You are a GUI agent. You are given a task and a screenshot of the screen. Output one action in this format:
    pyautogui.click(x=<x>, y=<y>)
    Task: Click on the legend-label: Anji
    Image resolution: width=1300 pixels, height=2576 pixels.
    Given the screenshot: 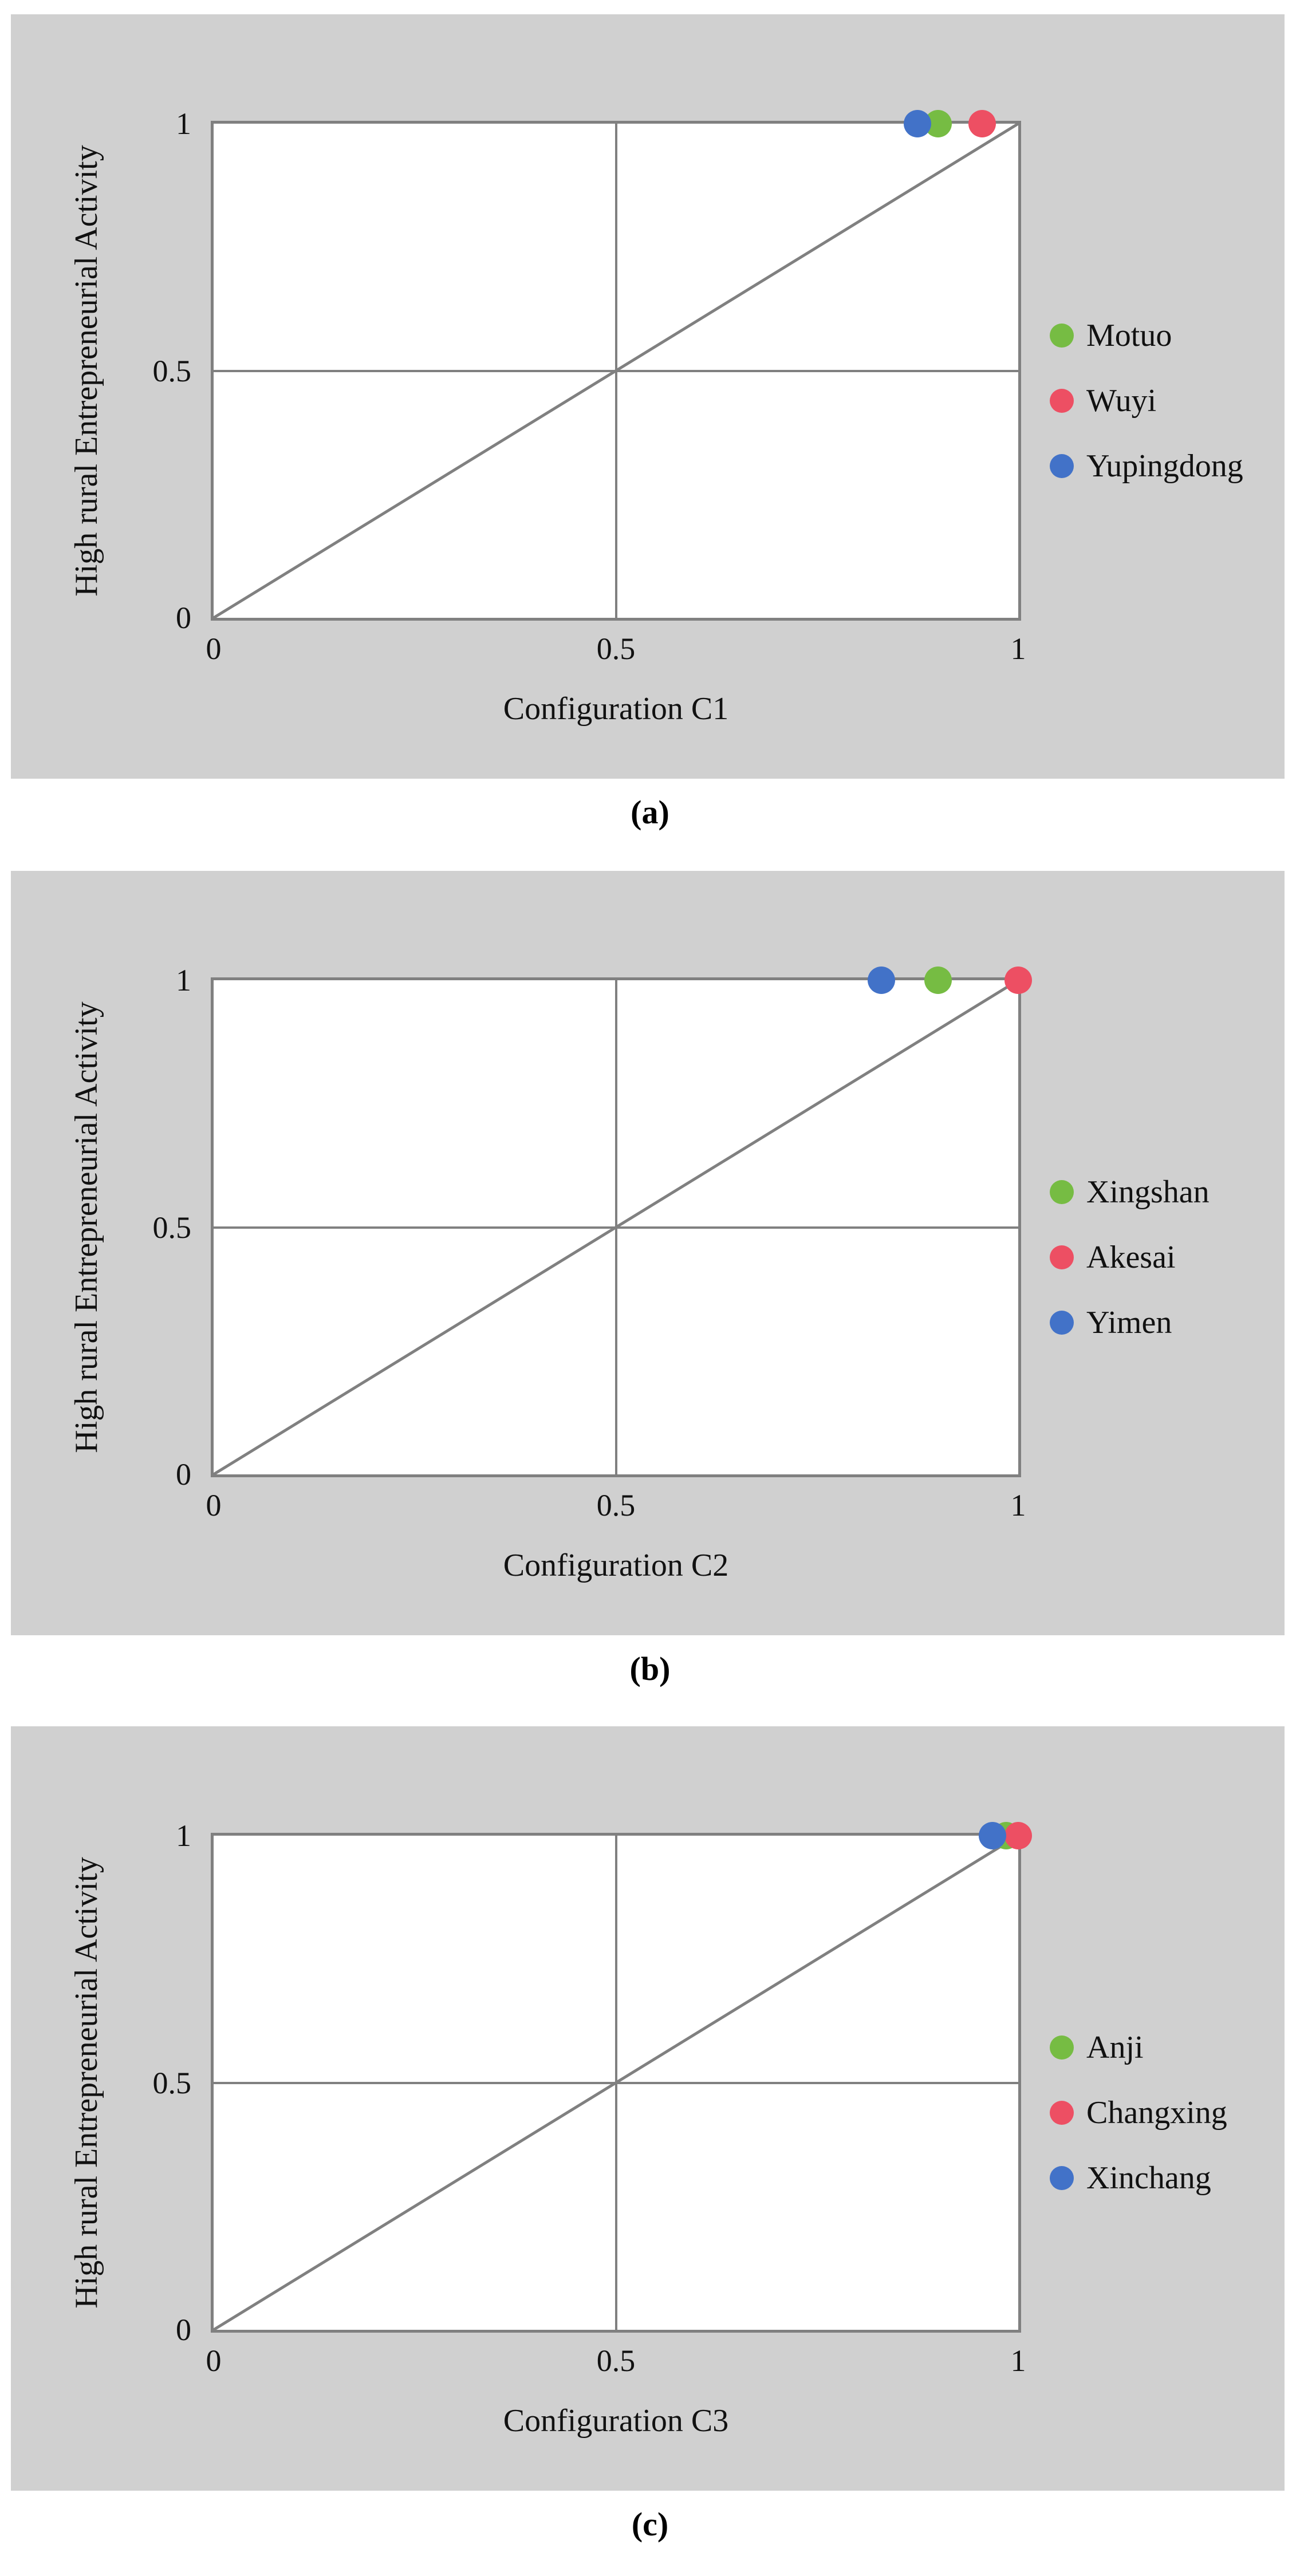 What is the action you would take?
    pyautogui.click(x=1115, y=2047)
    